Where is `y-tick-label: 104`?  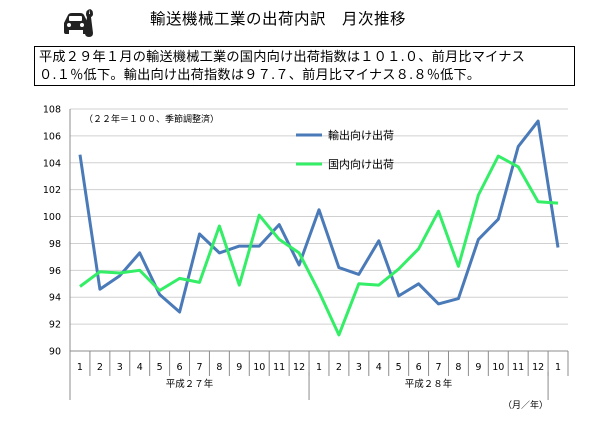 y-tick-label: 104 is located at coordinates (52, 163).